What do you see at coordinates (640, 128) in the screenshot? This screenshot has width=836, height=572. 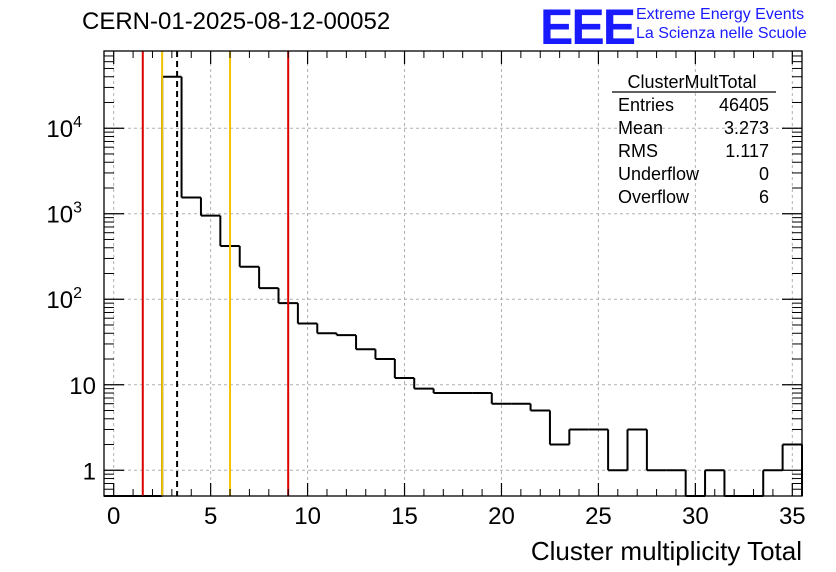 I see `stats-label: Mean` at bounding box center [640, 128].